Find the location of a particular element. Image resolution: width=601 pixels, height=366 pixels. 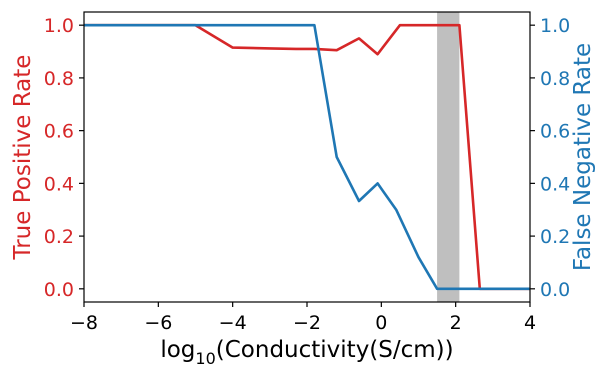

x-tick-label: −4 is located at coordinates (233, 323).